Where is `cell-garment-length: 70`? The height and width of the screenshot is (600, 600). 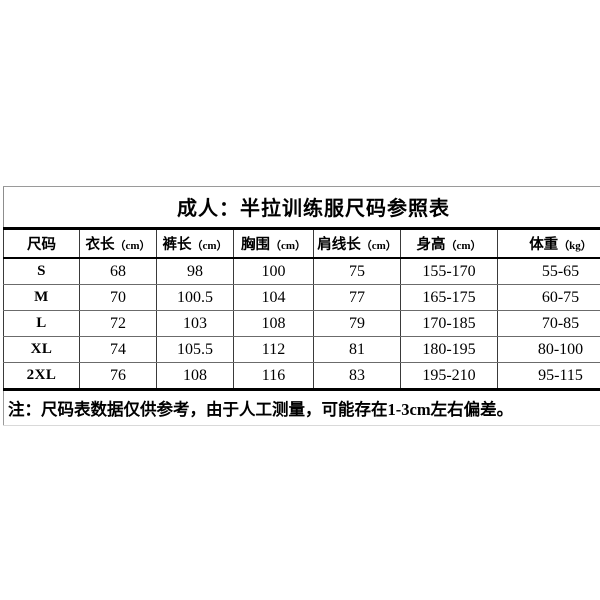
cell-garment-length: 70 is located at coordinates (118, 297).